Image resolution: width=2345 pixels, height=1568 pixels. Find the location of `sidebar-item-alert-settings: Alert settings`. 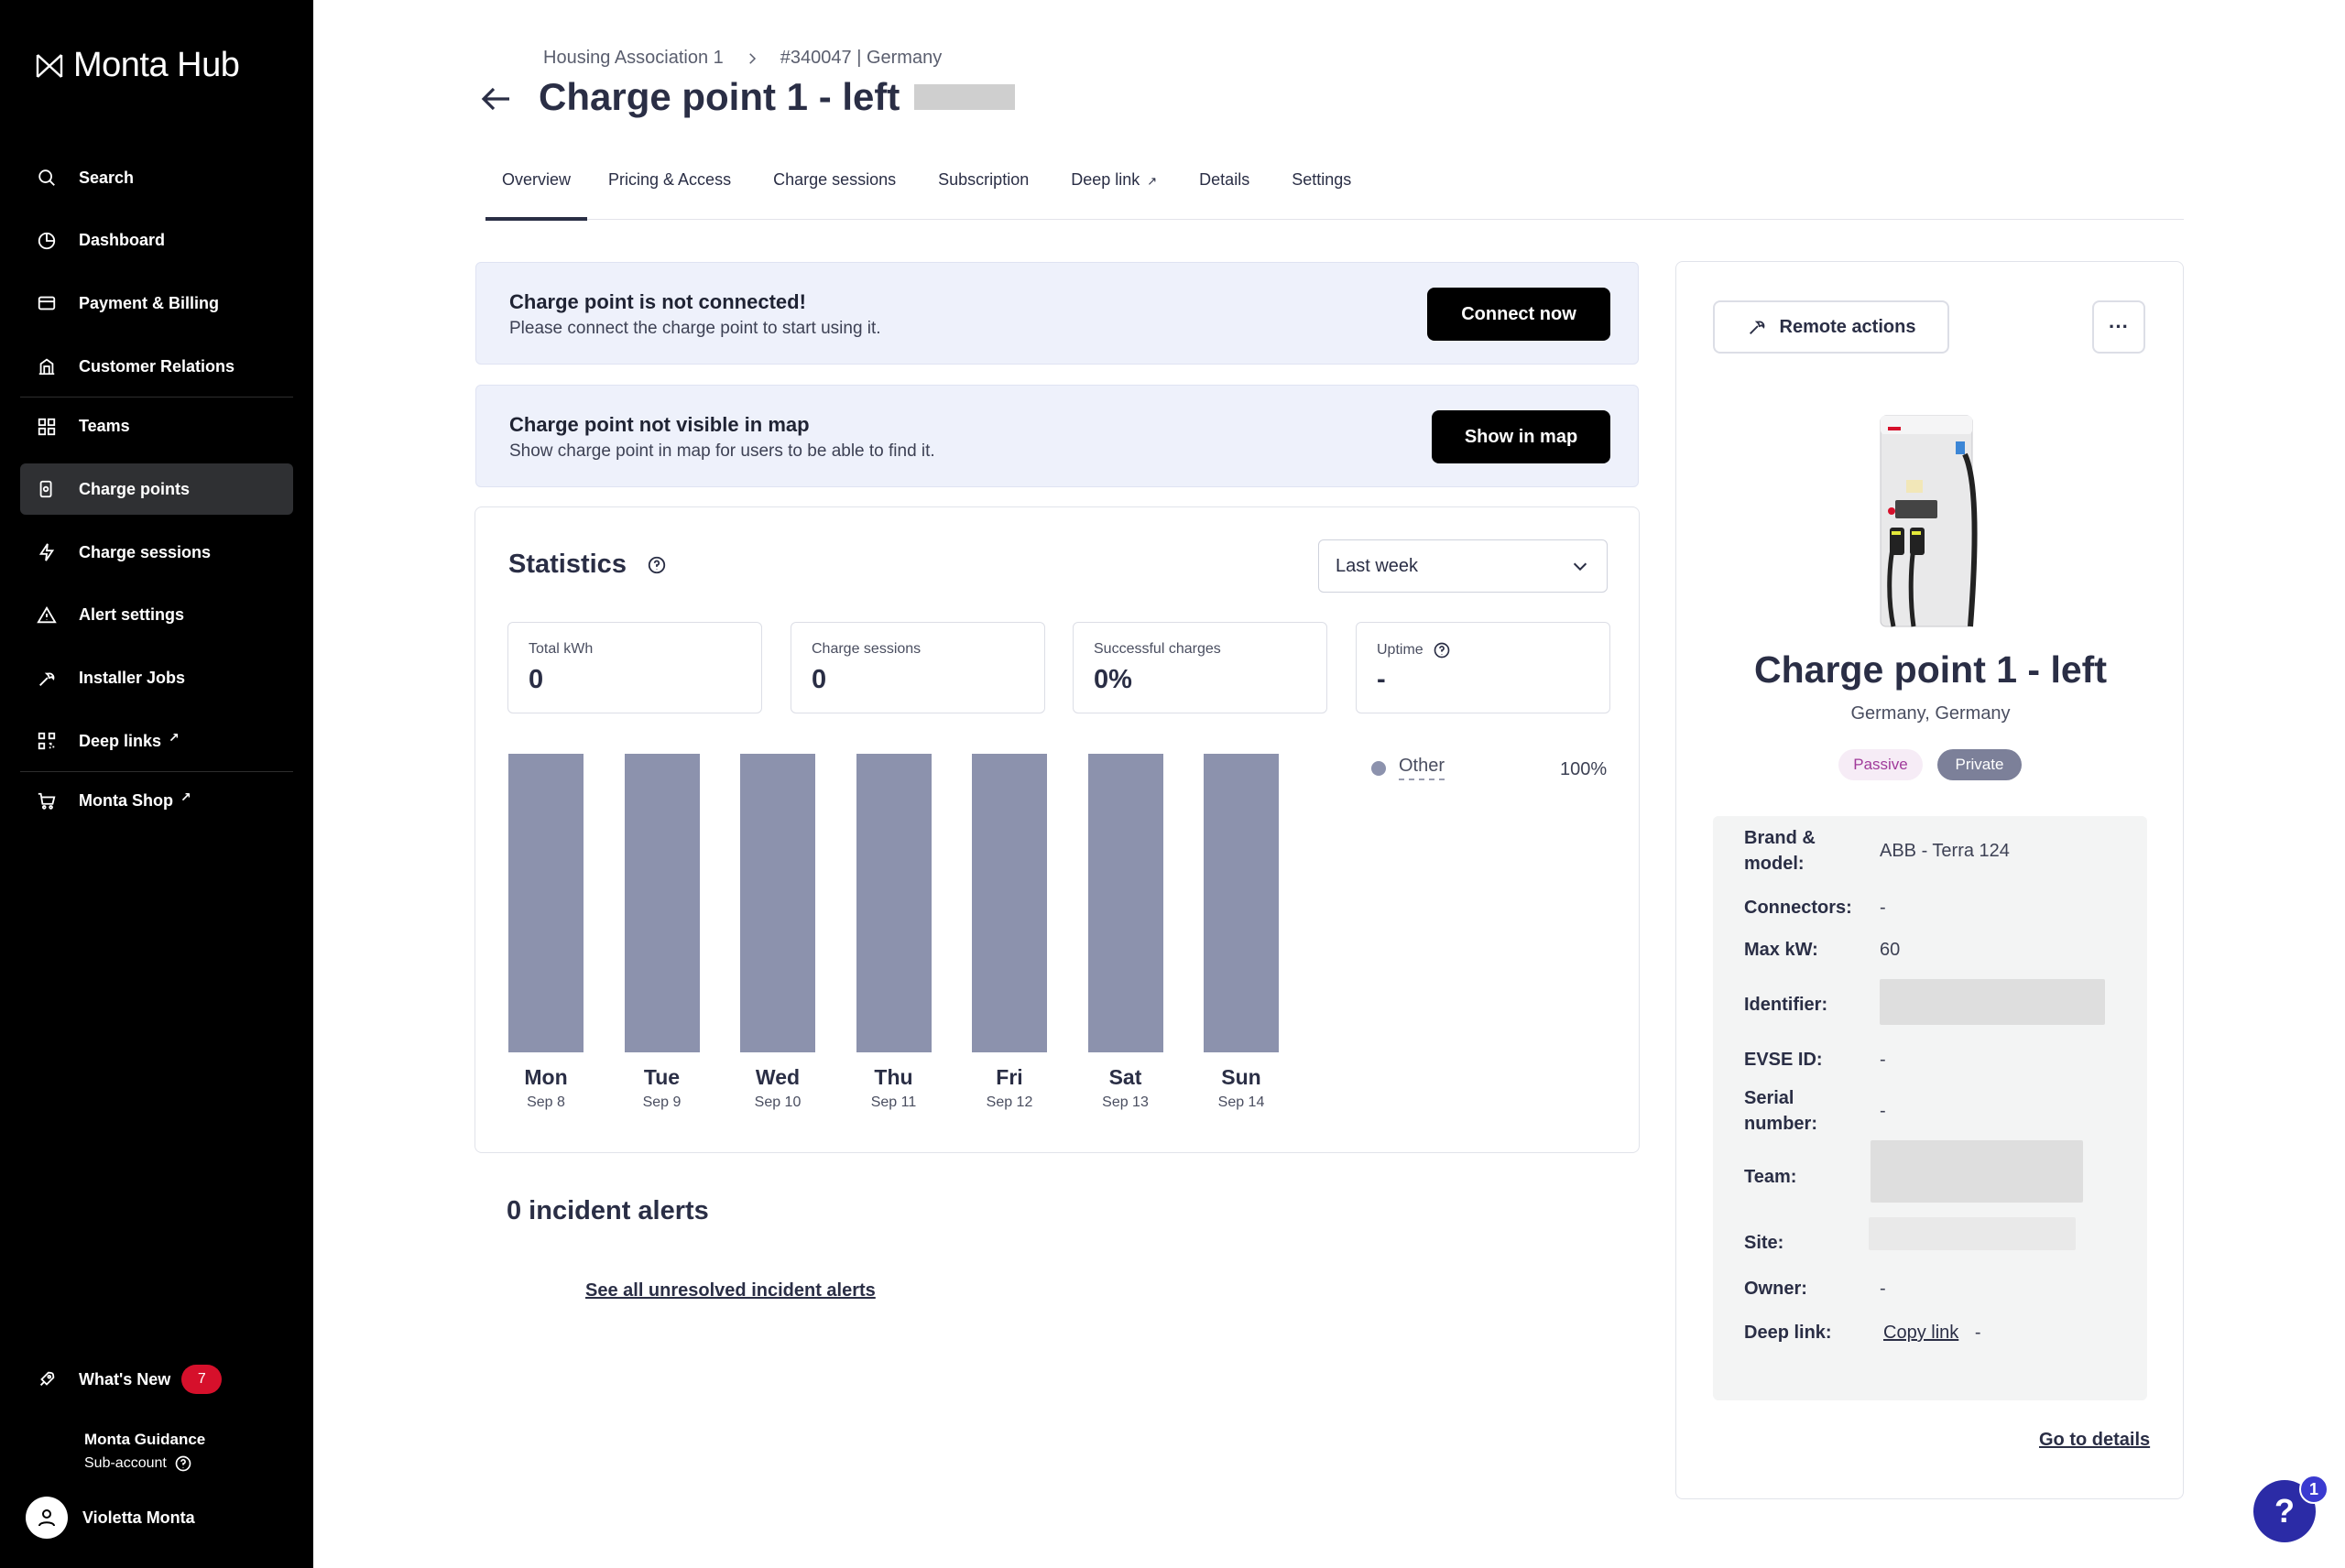

sidebar-item-alert-settings: Alert settings is located at coordinates (156, 615).